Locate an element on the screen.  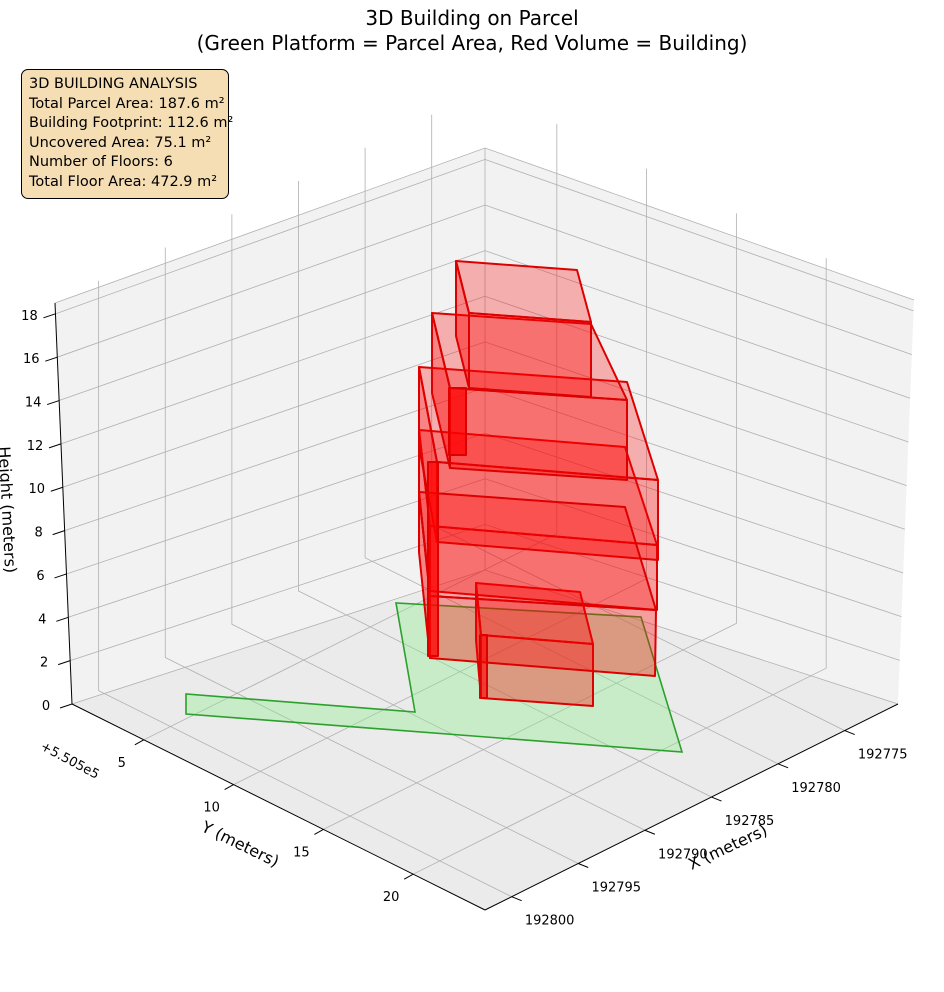
z-tick-label: 10 is located at coordinates (37, 489).